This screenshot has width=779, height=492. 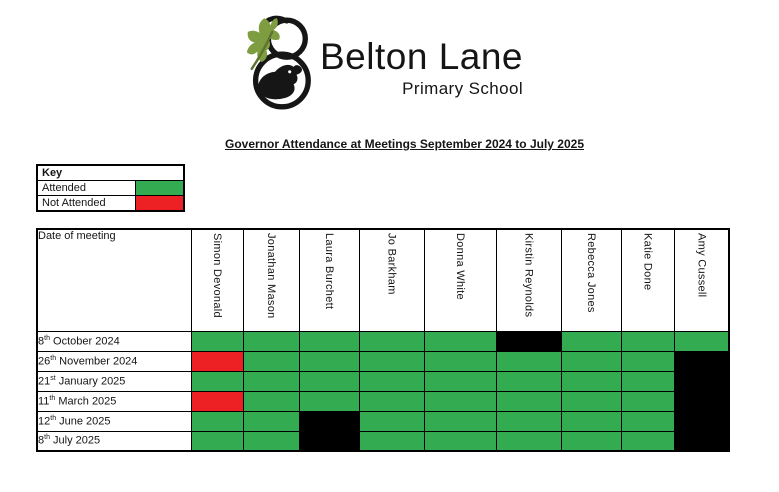 I want to click on key-table: Key Attended Not Attended, so click(x=110, y=188).